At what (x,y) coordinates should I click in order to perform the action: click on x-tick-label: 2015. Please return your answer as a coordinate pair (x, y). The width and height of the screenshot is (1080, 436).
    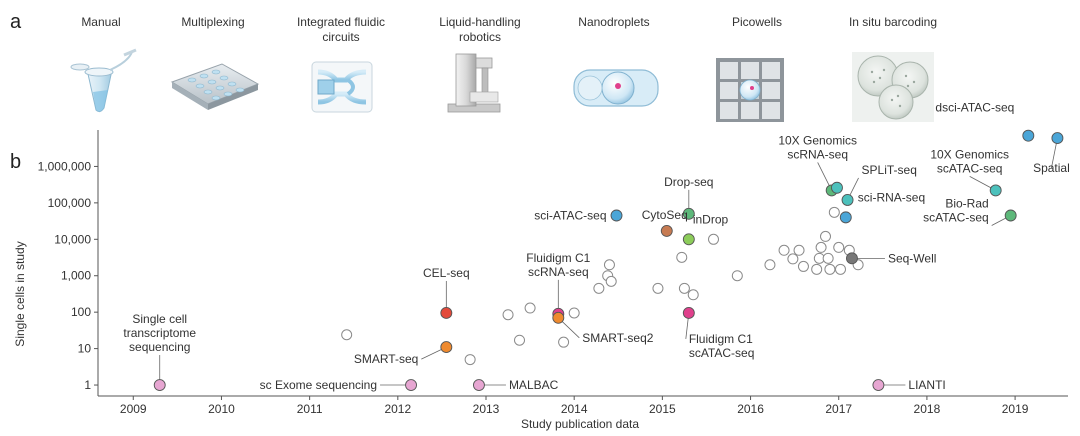
    Looking at the image, I should click on (662, 409).